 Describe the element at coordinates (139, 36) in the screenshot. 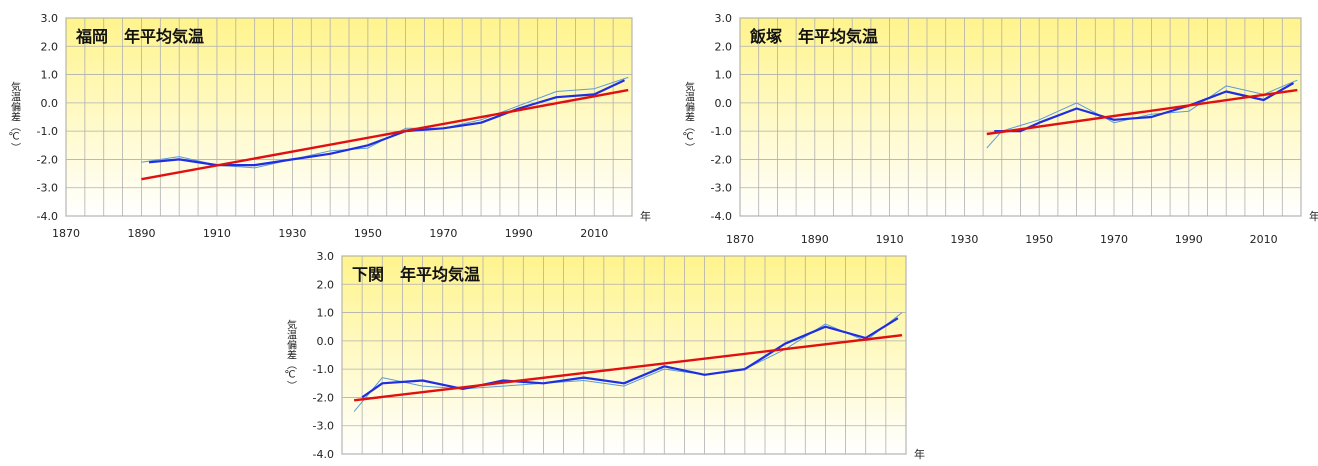

I see `chart-title: 福岡 年平均気温` at that location.